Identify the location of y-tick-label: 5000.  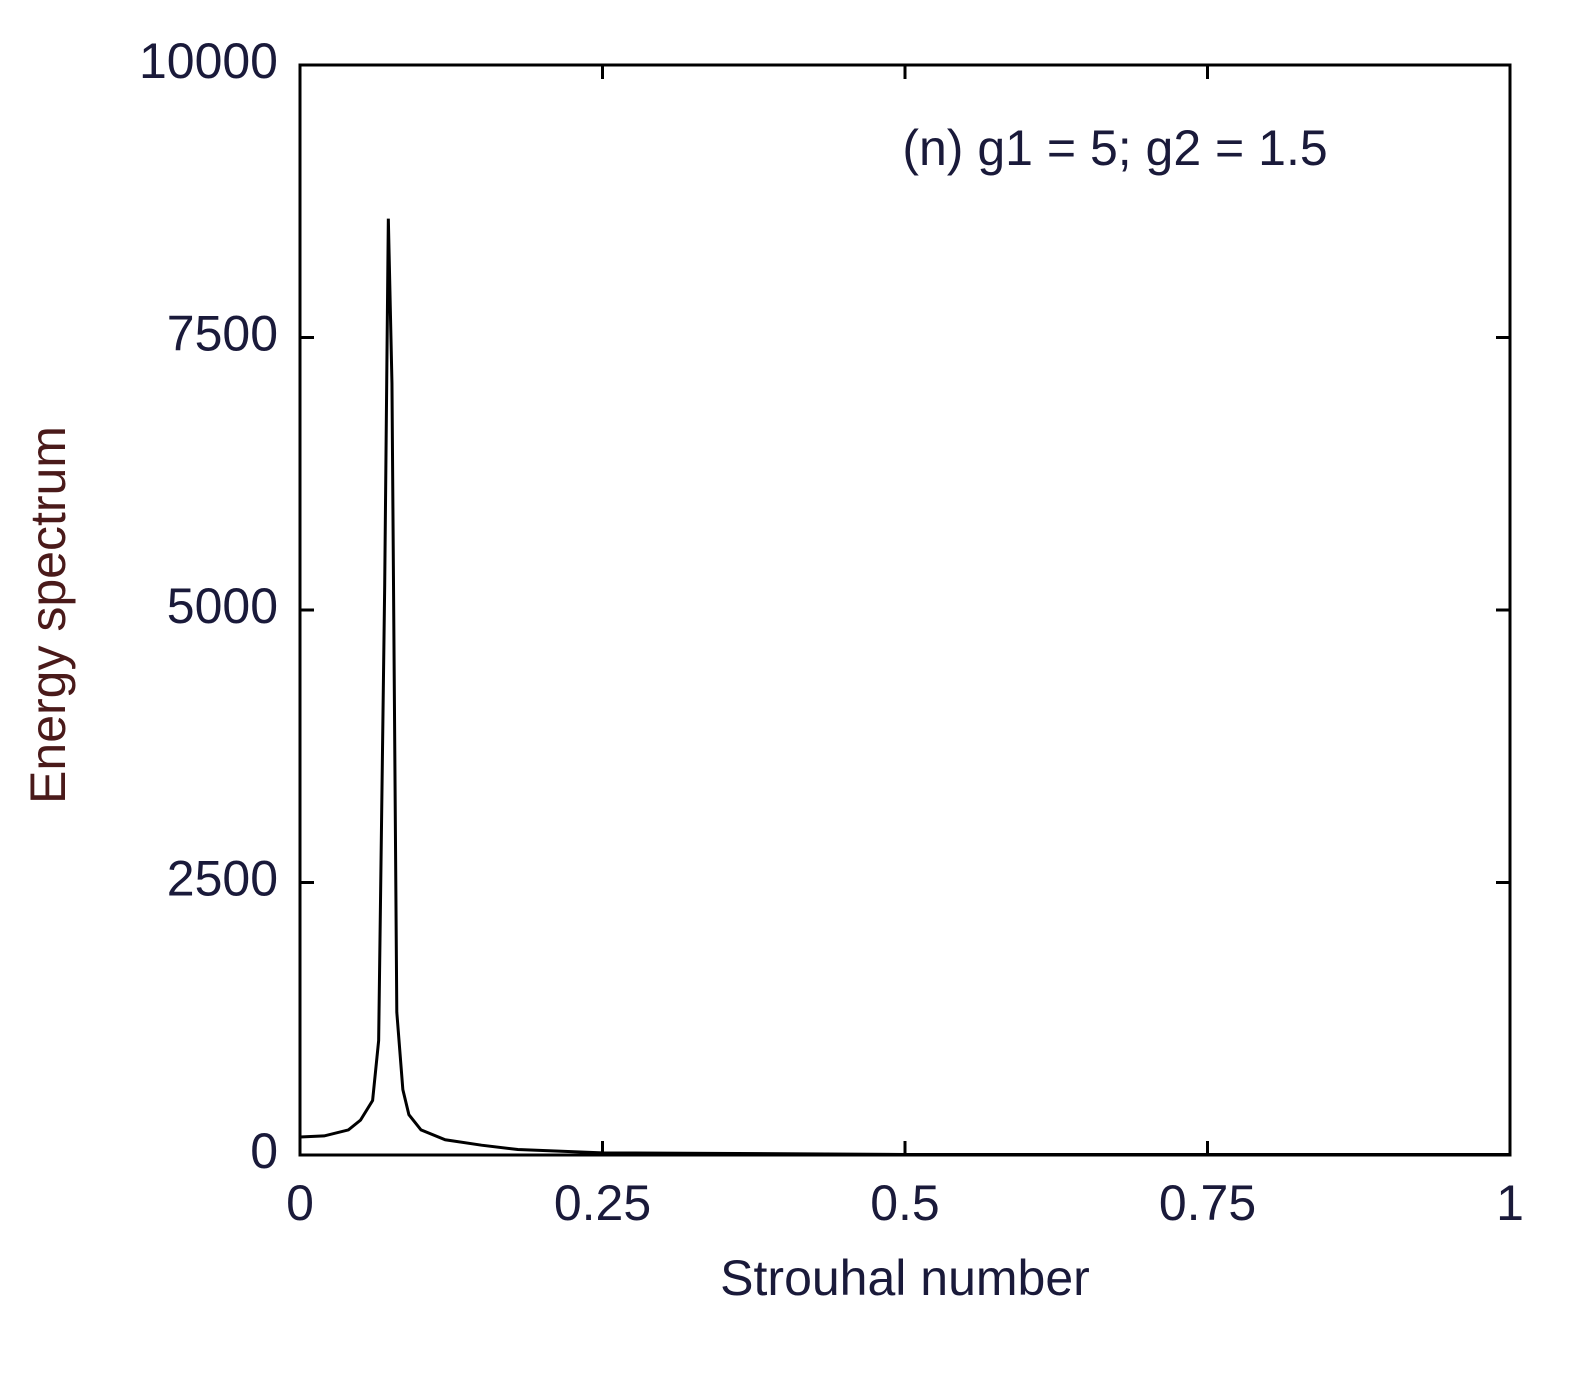
(222, 606).